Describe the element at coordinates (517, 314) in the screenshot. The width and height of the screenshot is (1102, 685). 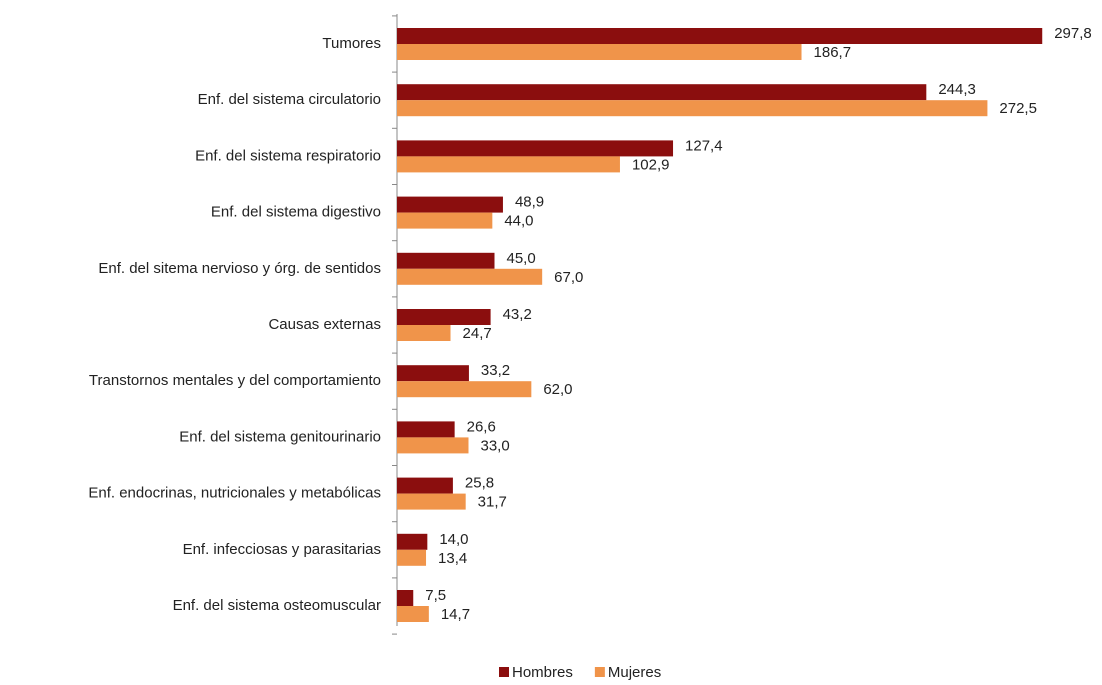
I see `data-label: 43,2` at that location.